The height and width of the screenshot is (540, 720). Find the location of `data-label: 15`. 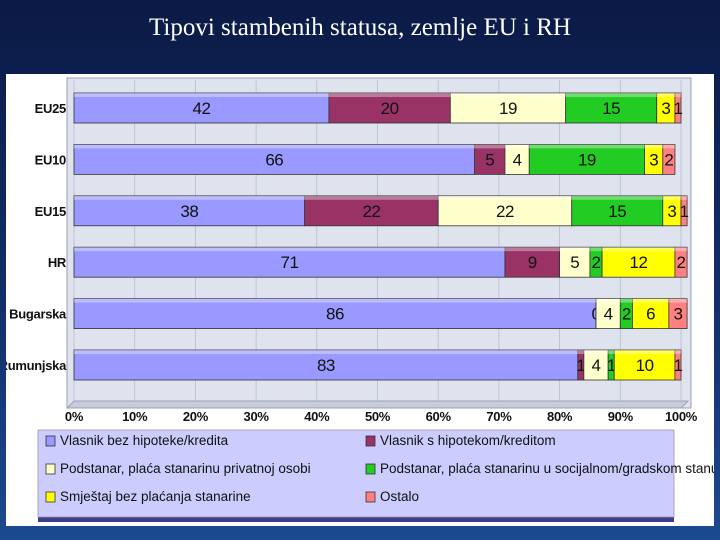

data-label: 15 is located at coordinates (617, 211).